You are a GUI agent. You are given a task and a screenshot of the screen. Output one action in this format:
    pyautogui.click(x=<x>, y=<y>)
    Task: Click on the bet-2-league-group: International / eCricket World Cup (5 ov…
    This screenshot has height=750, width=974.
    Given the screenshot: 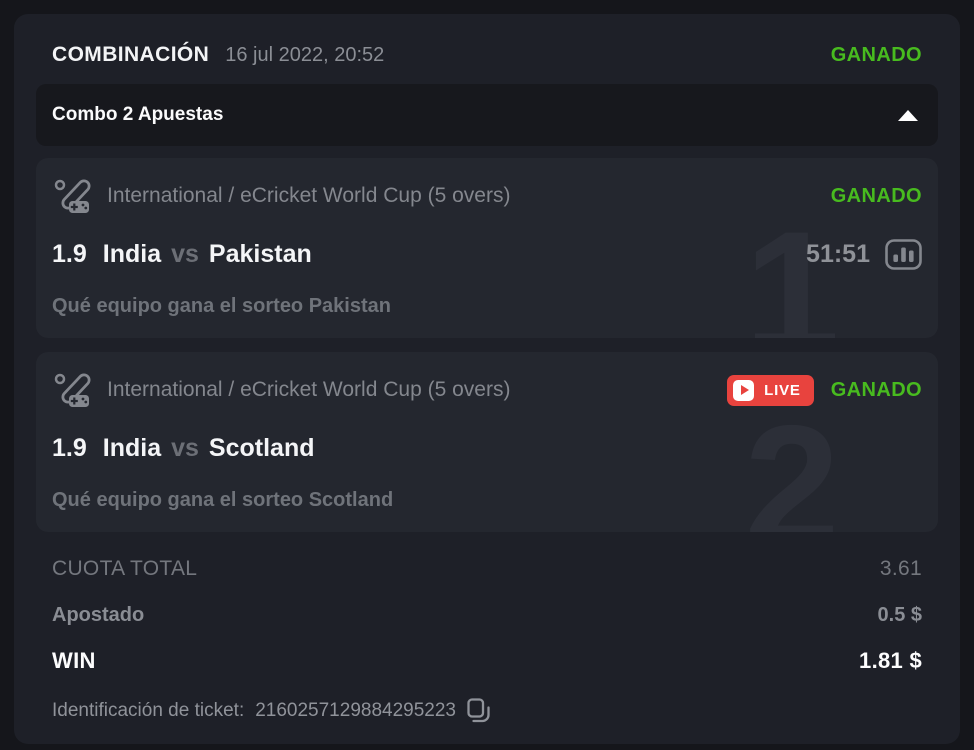 What is the action you would take?
    pyautogui.click(x=281, y=390)
    